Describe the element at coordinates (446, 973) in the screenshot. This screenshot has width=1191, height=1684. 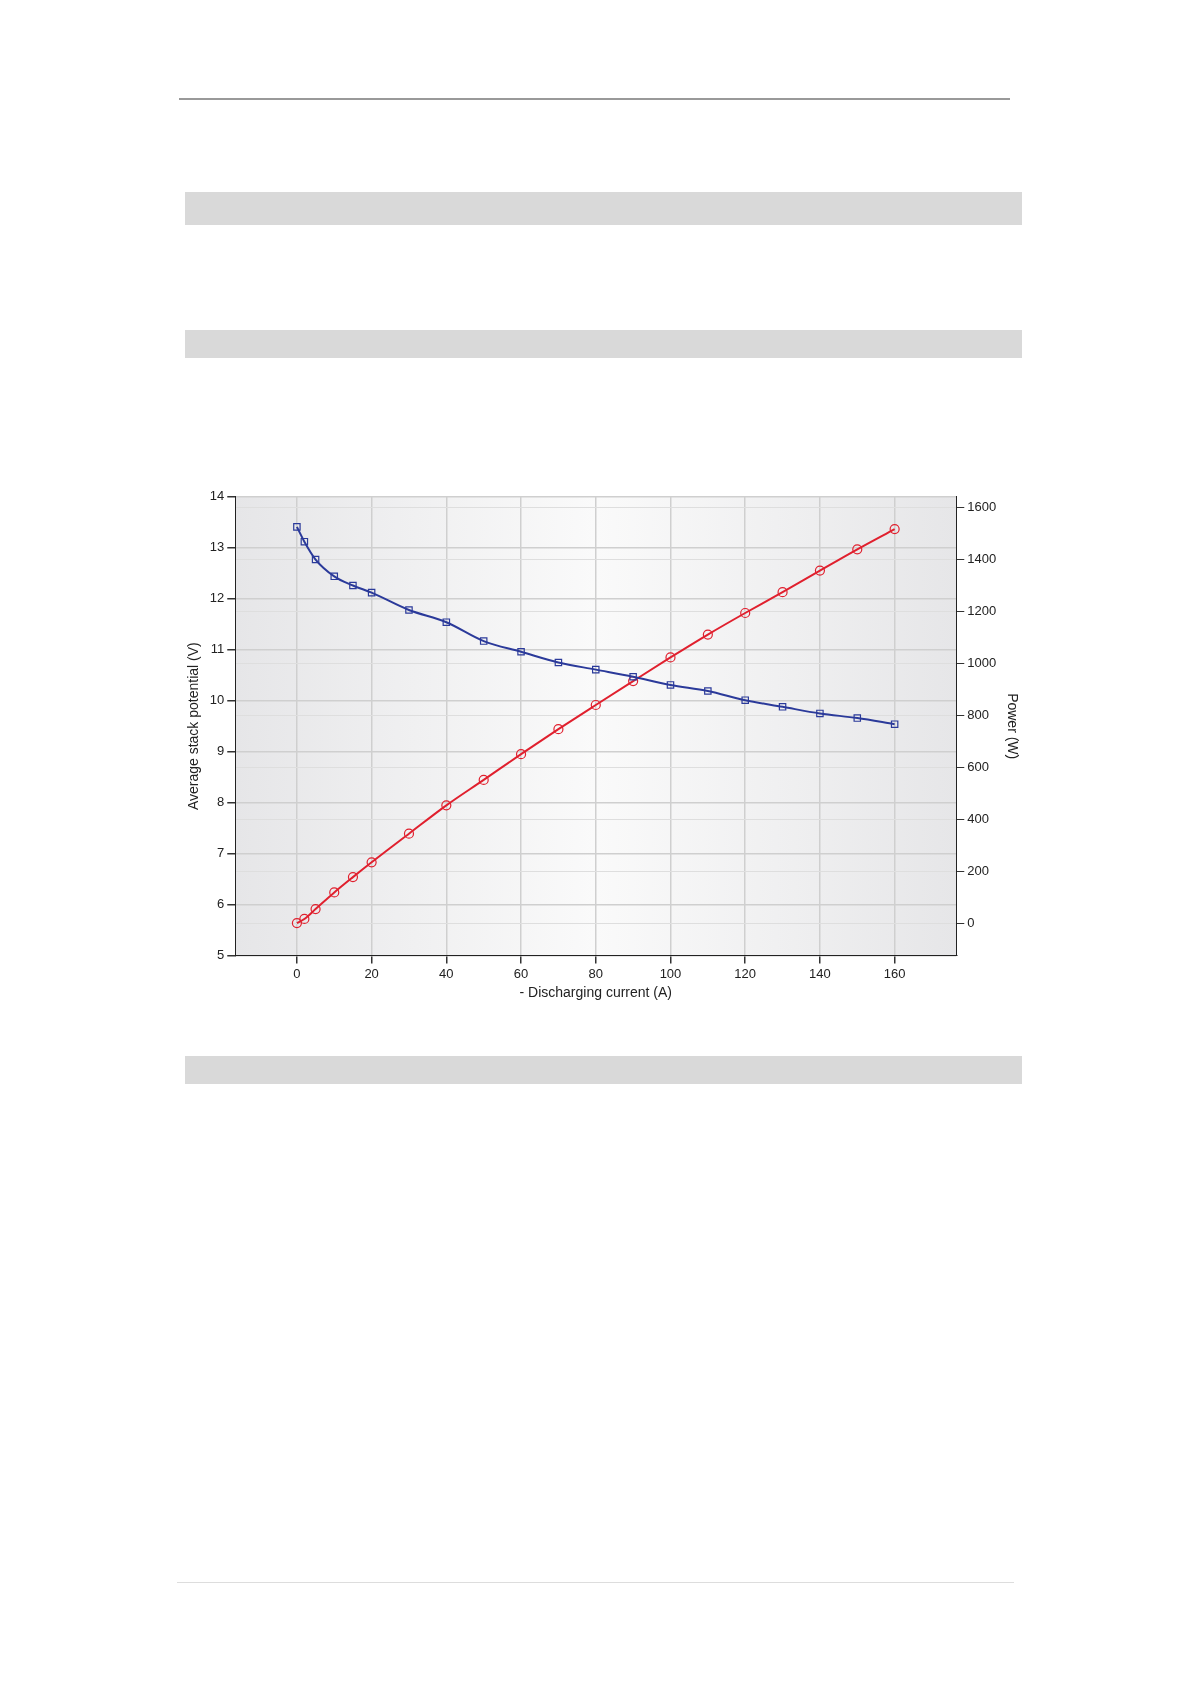
I see `x-tick-label: 40` at that location.